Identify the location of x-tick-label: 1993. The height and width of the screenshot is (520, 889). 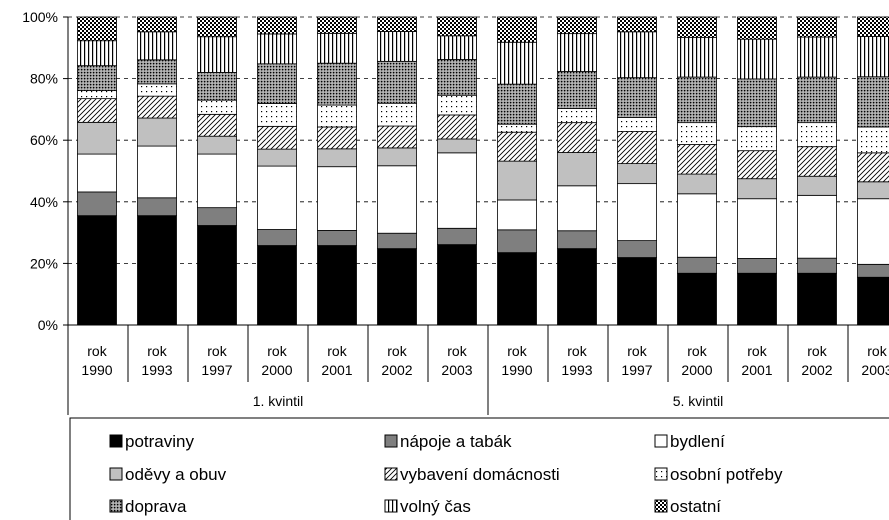
(576, 370).